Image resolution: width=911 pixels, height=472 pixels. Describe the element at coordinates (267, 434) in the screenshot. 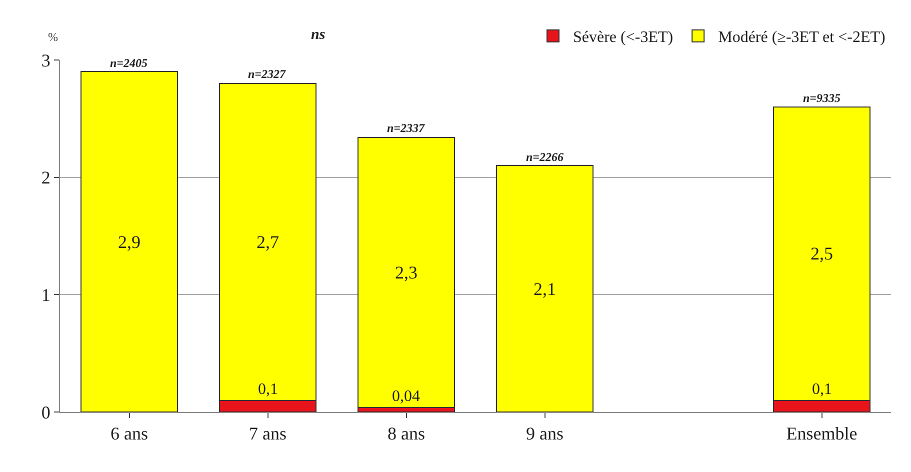

I see `x-tick-label: 7 ans` at that location.